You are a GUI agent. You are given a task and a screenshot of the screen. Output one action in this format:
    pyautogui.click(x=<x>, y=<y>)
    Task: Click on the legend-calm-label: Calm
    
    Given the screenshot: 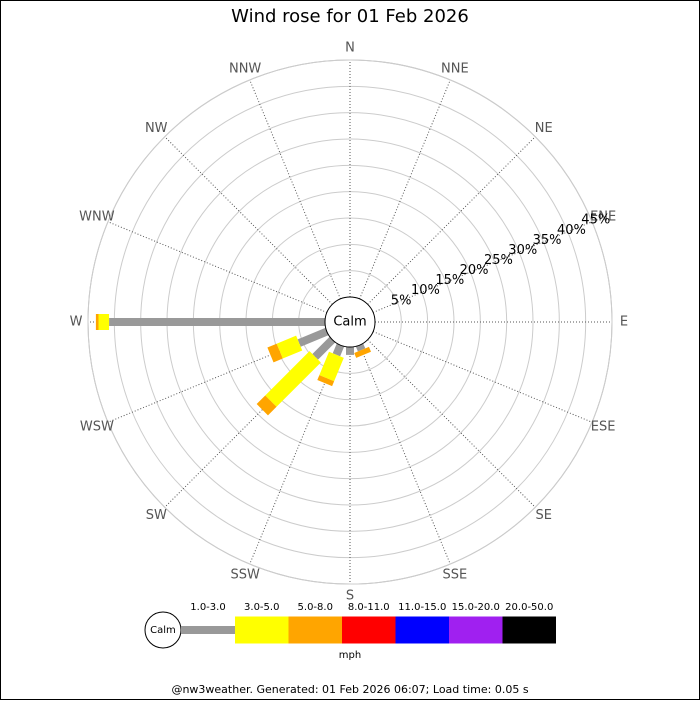 What is the action you would take?
    pyautogui.click(x=163, y=630)
    